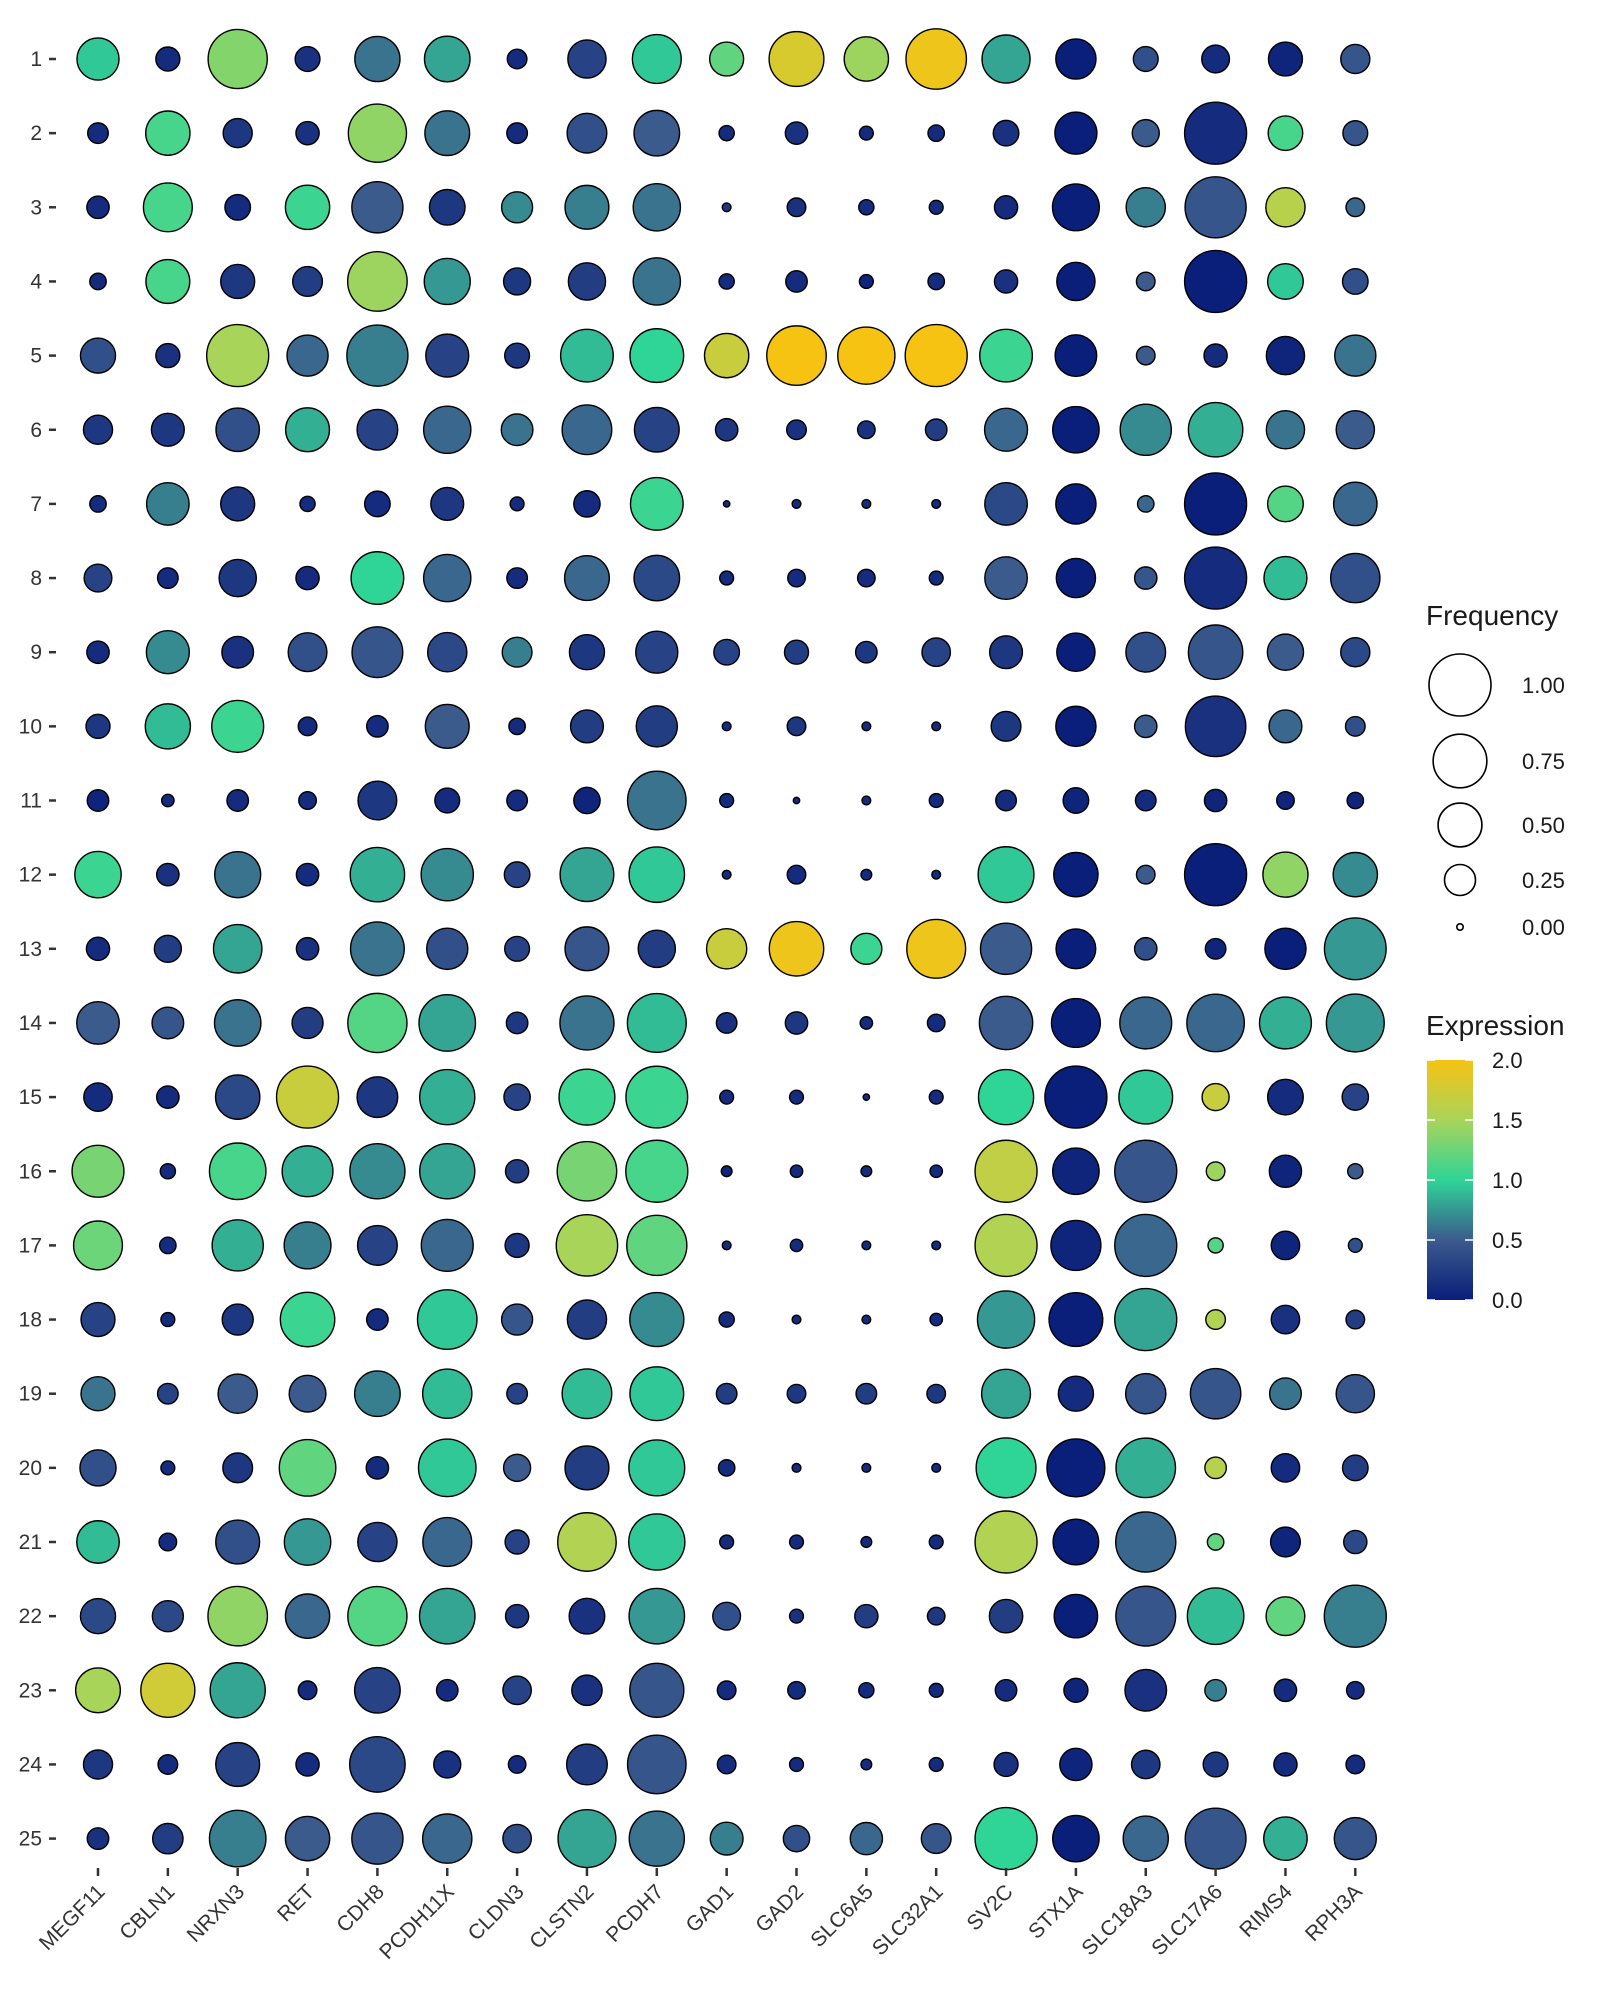 Image resolution: width=1600 pixels, height=2005 pixels. Describe the element at coordinates (936, 1097) in the screenshot. I see `dot-15-slc32a1` at that location.